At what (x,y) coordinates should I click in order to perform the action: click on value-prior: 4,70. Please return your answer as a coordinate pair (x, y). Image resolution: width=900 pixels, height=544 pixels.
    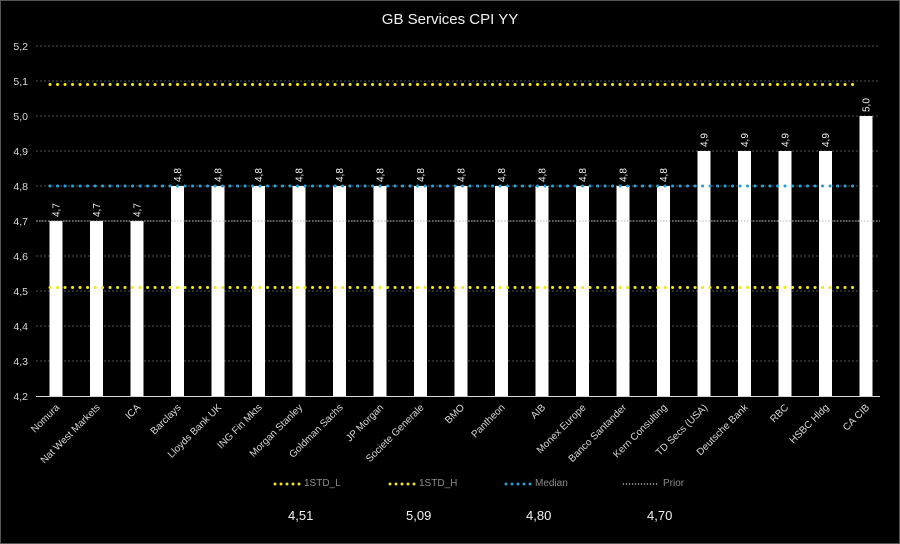
    Looking at the image, I should click on (660, 515).